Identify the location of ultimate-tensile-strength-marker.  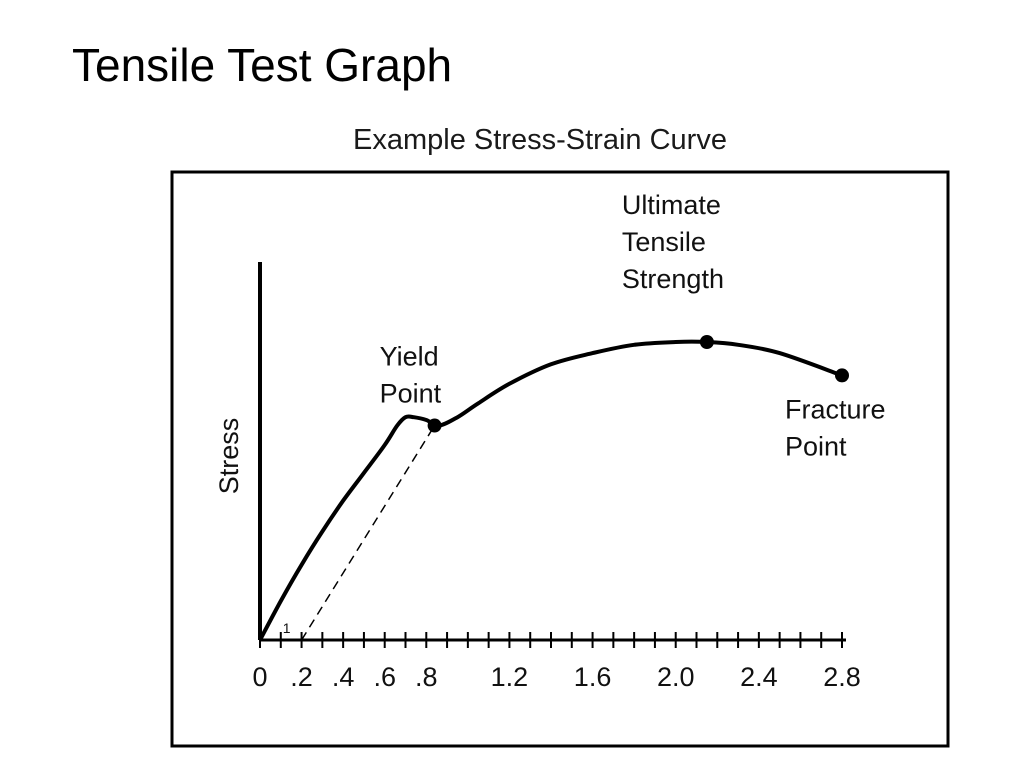
(706, 342).